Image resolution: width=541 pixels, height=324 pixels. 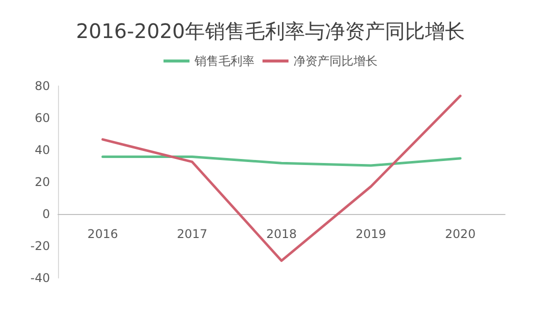 I want to click on y-tick-label: -20, so click(x=40, y=246).